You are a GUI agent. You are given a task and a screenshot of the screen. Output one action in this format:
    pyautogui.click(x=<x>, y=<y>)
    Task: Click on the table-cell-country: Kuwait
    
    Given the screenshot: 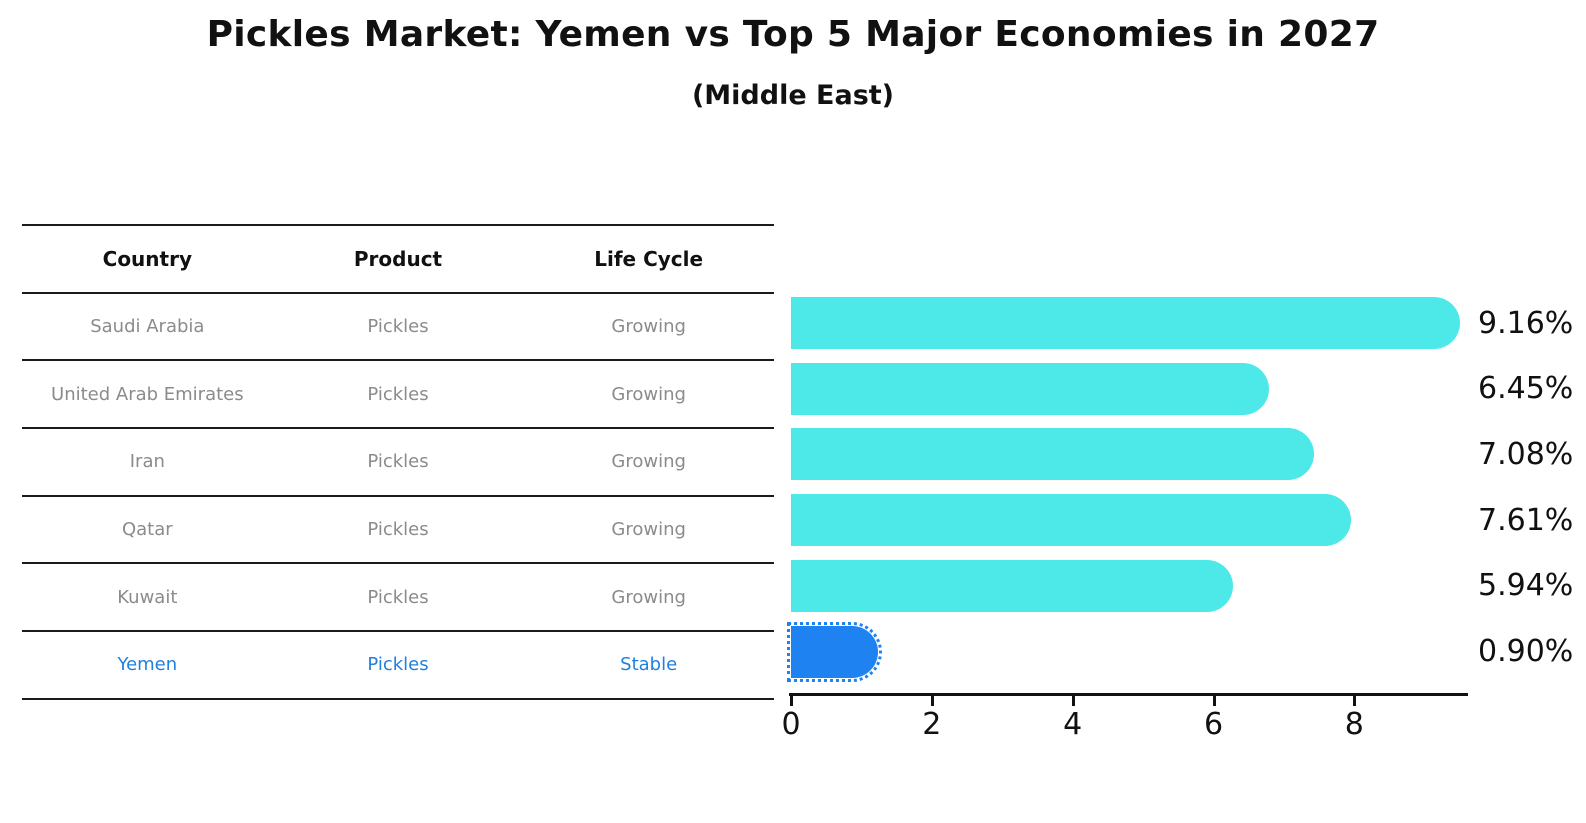 What is the action you would take?
    pyautogui.click(x=147, y=597)
    